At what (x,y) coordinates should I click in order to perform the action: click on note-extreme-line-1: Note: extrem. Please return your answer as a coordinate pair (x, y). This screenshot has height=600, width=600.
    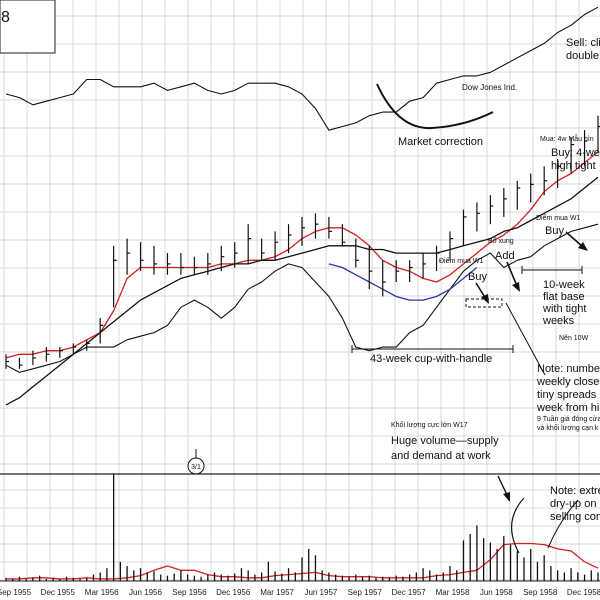
    Looking at the image, I should click on (575, 491).